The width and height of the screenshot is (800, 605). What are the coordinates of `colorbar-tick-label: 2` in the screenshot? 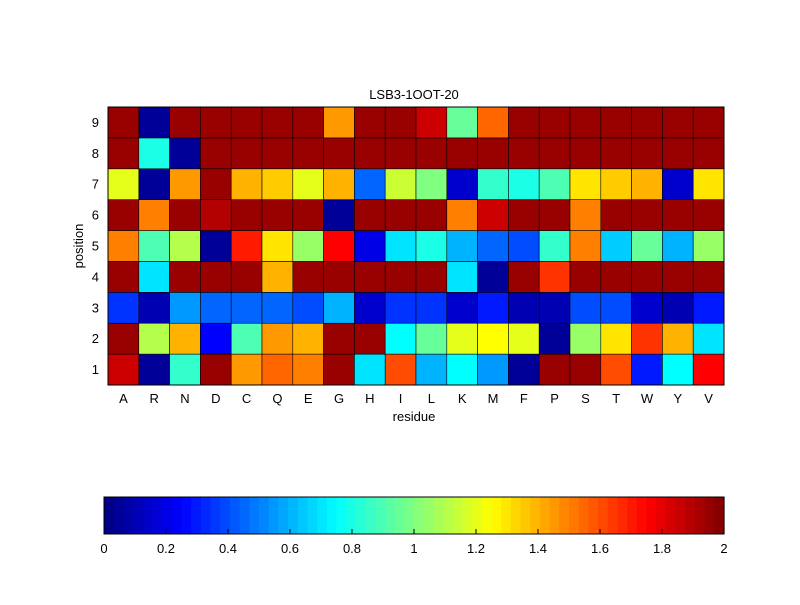 It's located at (723, 548).